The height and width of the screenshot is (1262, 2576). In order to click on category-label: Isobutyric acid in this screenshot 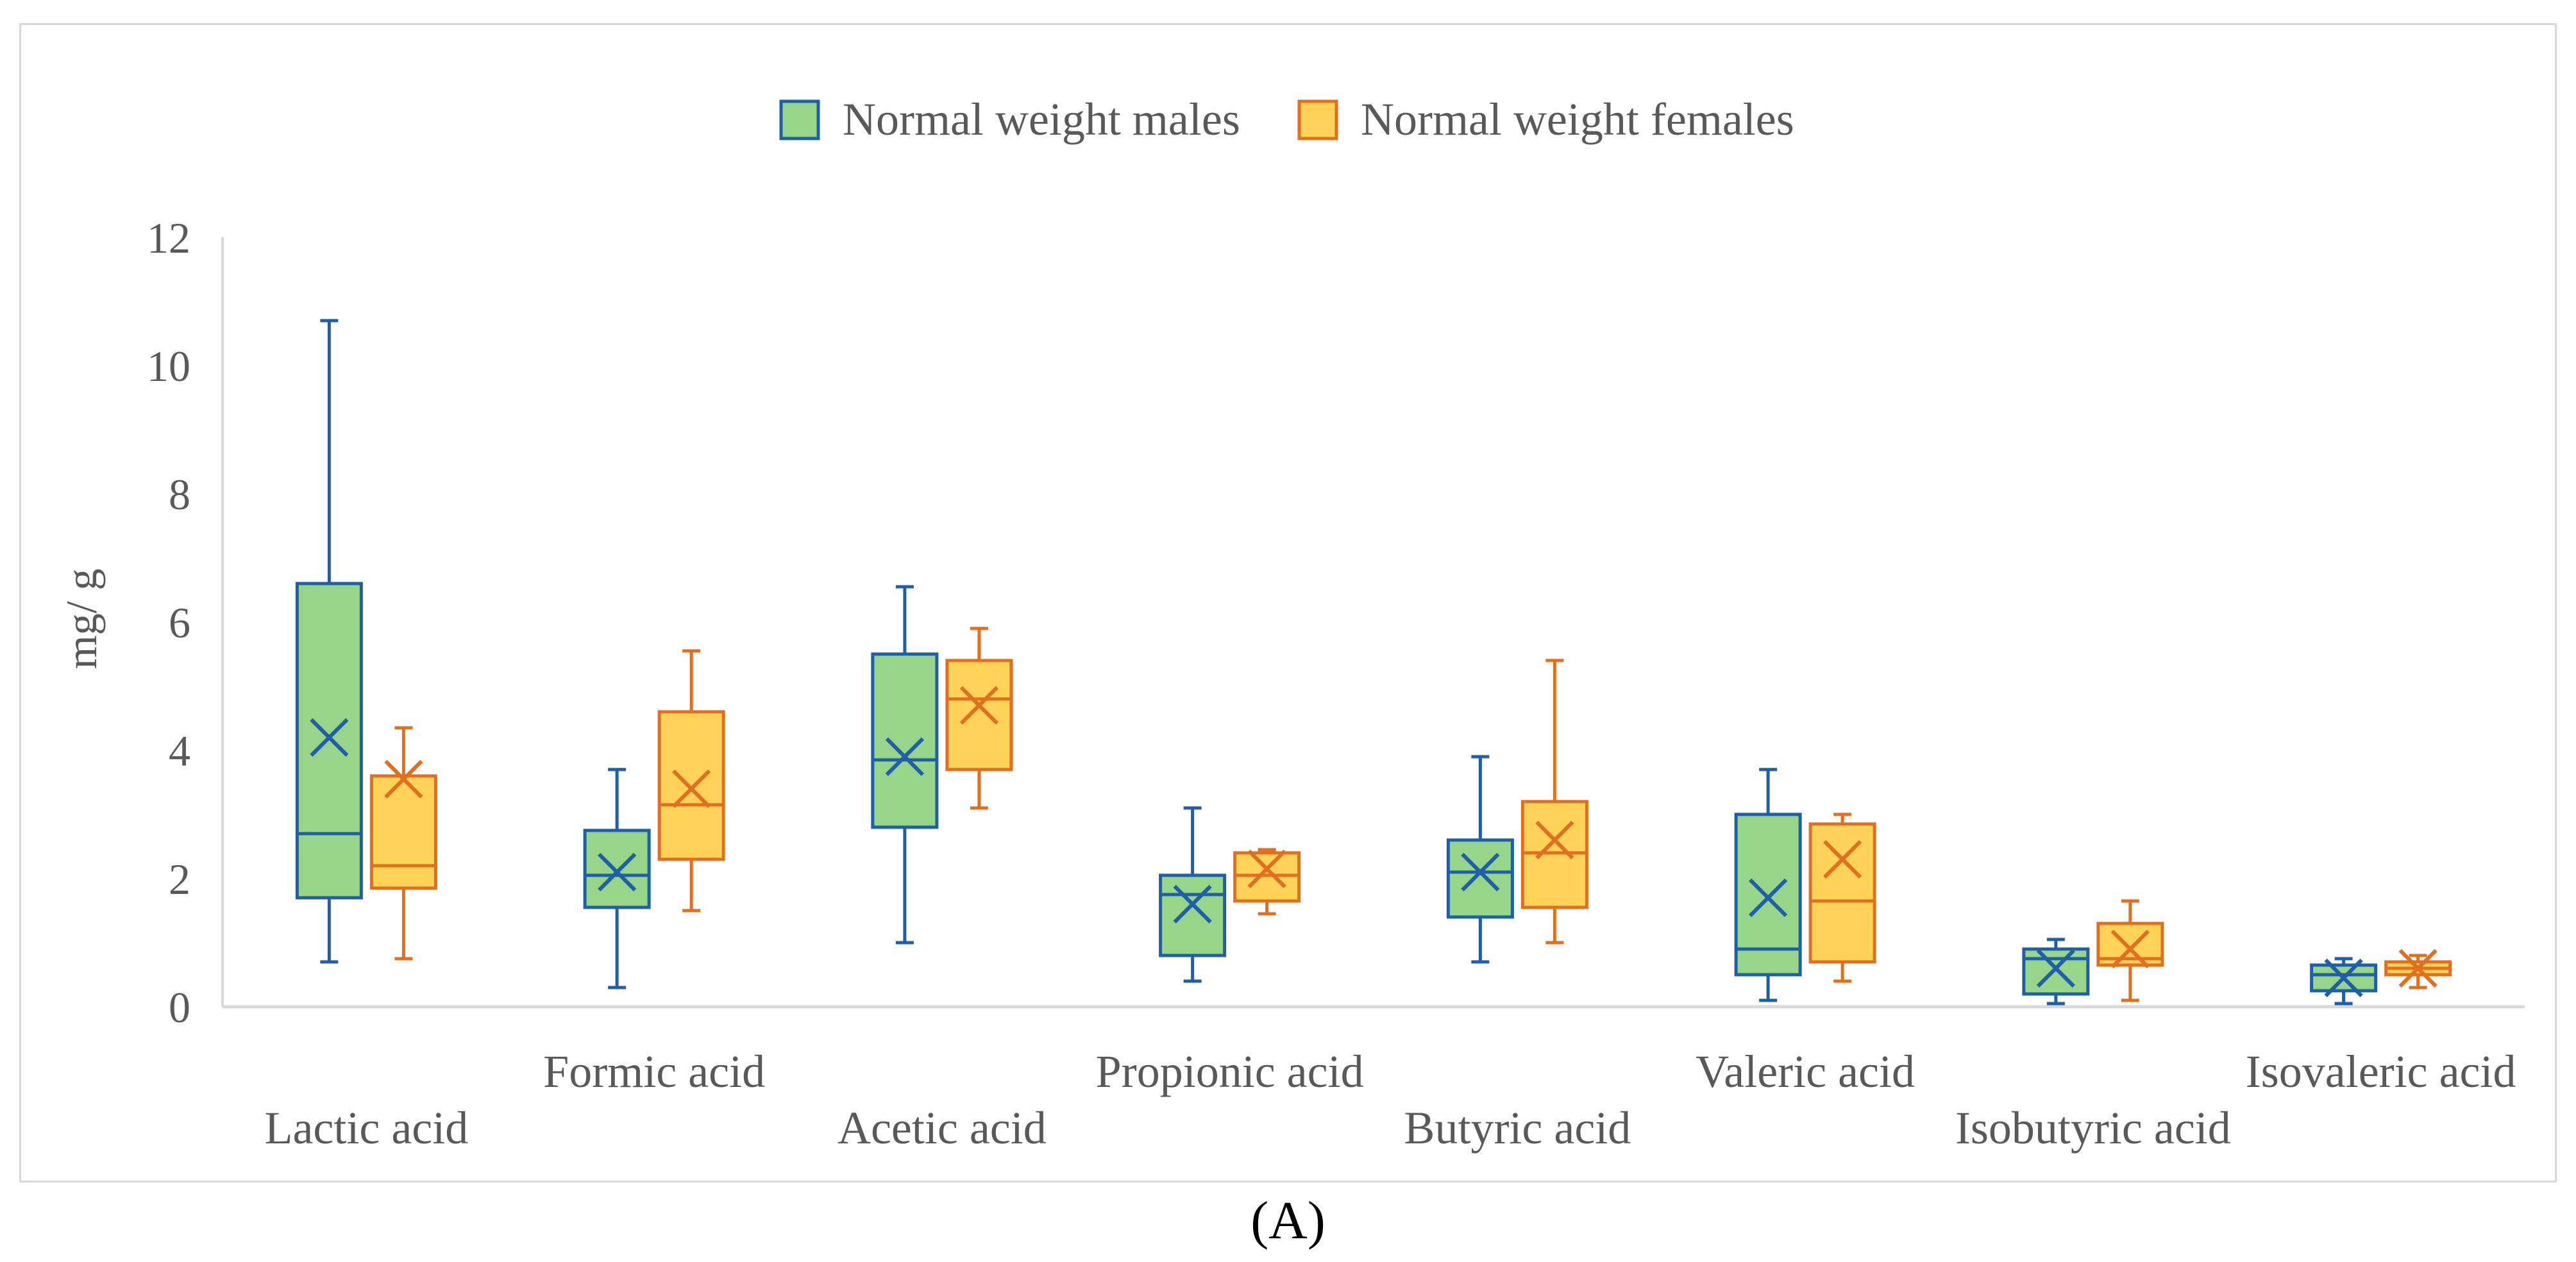, I will do `click(2093, 1128)`.